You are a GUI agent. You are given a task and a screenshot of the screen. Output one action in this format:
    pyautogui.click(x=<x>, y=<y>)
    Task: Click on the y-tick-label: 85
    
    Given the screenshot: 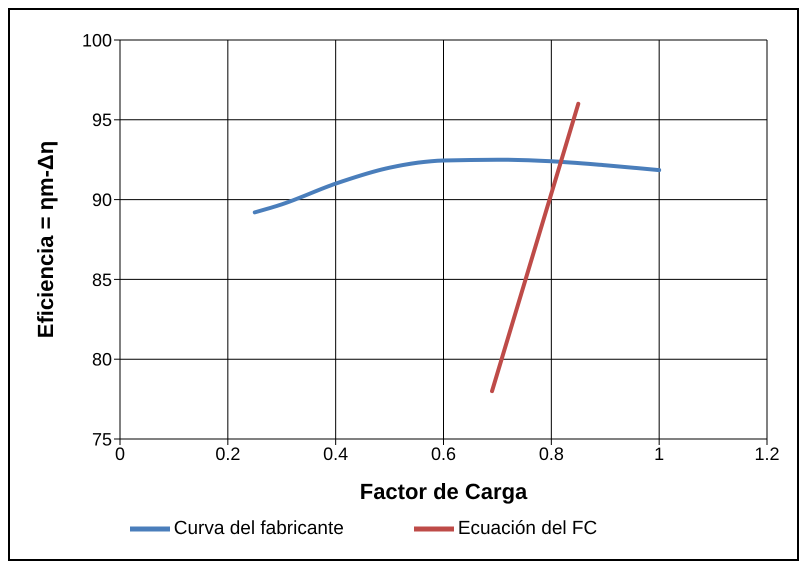 What is the action you would take?
    pyautogui.click(x=102, y=280)
    